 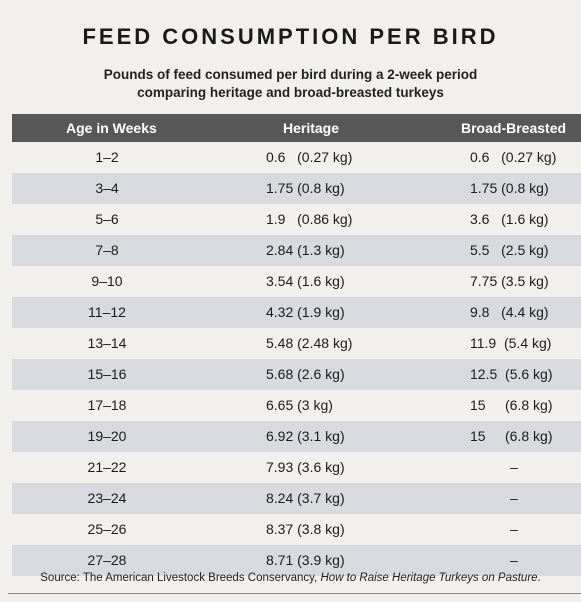 What do you see at coordinates (107, 405) in the screenshot?
I see `cell-age: 17–18` at bounding box center [107, 405].